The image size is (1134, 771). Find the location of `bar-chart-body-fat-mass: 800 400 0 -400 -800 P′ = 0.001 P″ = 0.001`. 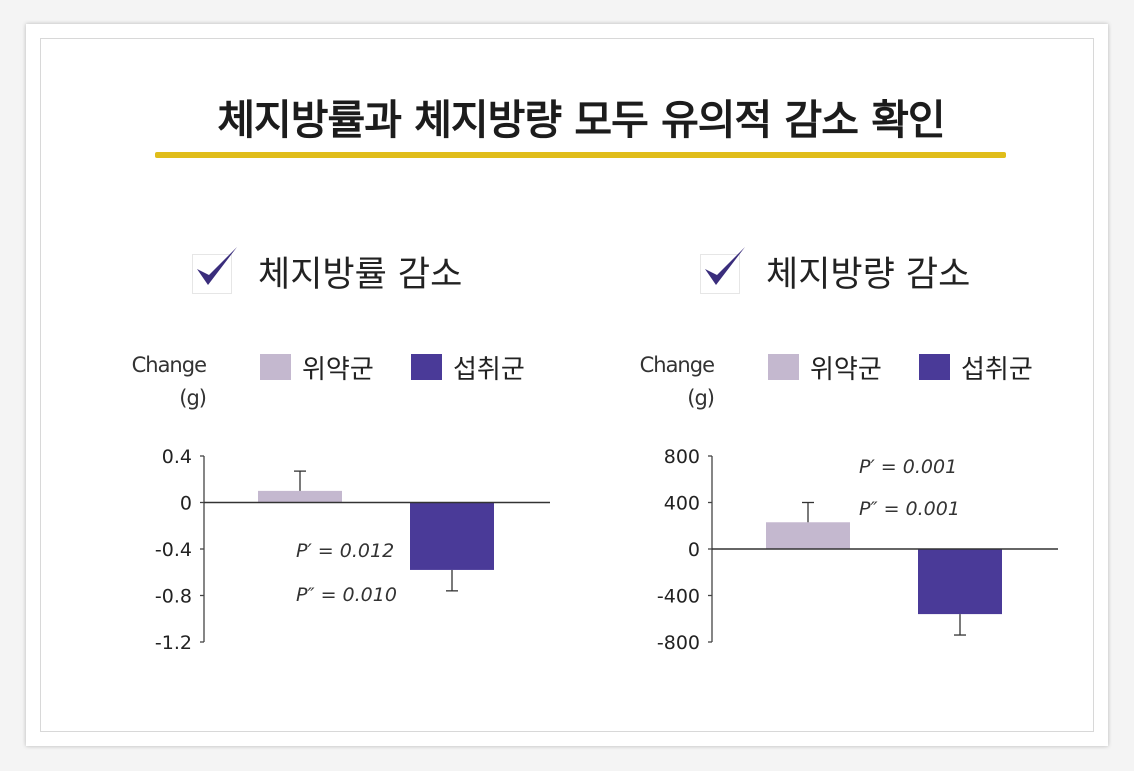

bar-chart-body-fat-mass: 800 400 0 -400 -800 P′ = 0.001 P″ = 0.001 is located at coordinates (857, 550).